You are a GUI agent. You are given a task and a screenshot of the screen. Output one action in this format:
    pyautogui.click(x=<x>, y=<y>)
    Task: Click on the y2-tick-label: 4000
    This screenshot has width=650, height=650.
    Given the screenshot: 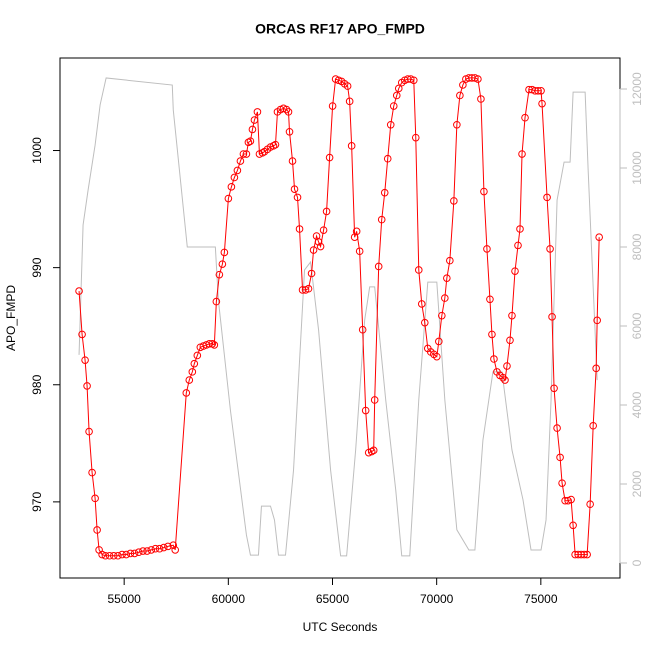 What is the action you would take?
    pyautogui.click(x=637, y=404)
    